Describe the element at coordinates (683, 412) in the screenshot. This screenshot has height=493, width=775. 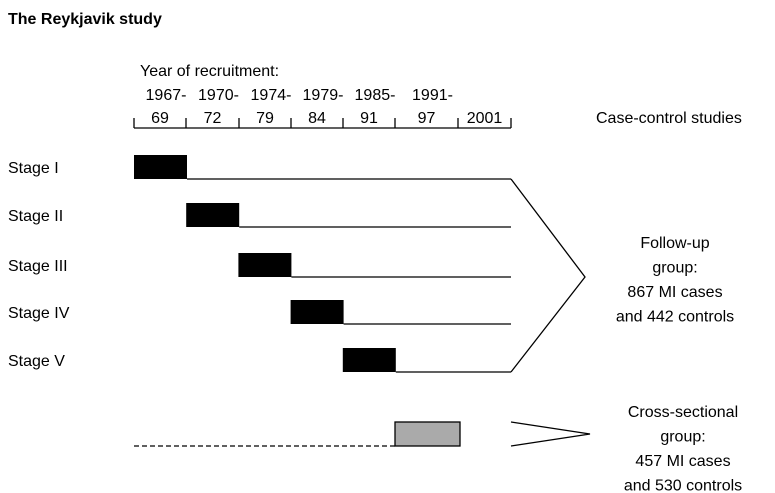
I see `cross-sectional-text: Cross-sectional` at that location.